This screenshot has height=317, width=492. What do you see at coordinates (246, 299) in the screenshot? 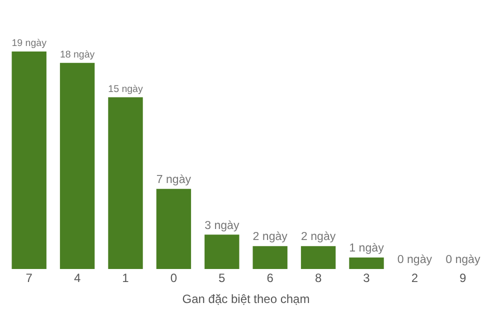
I see `x-axis-title: Gan đặc biệt theo chạm` at bounding box center [246, 299].